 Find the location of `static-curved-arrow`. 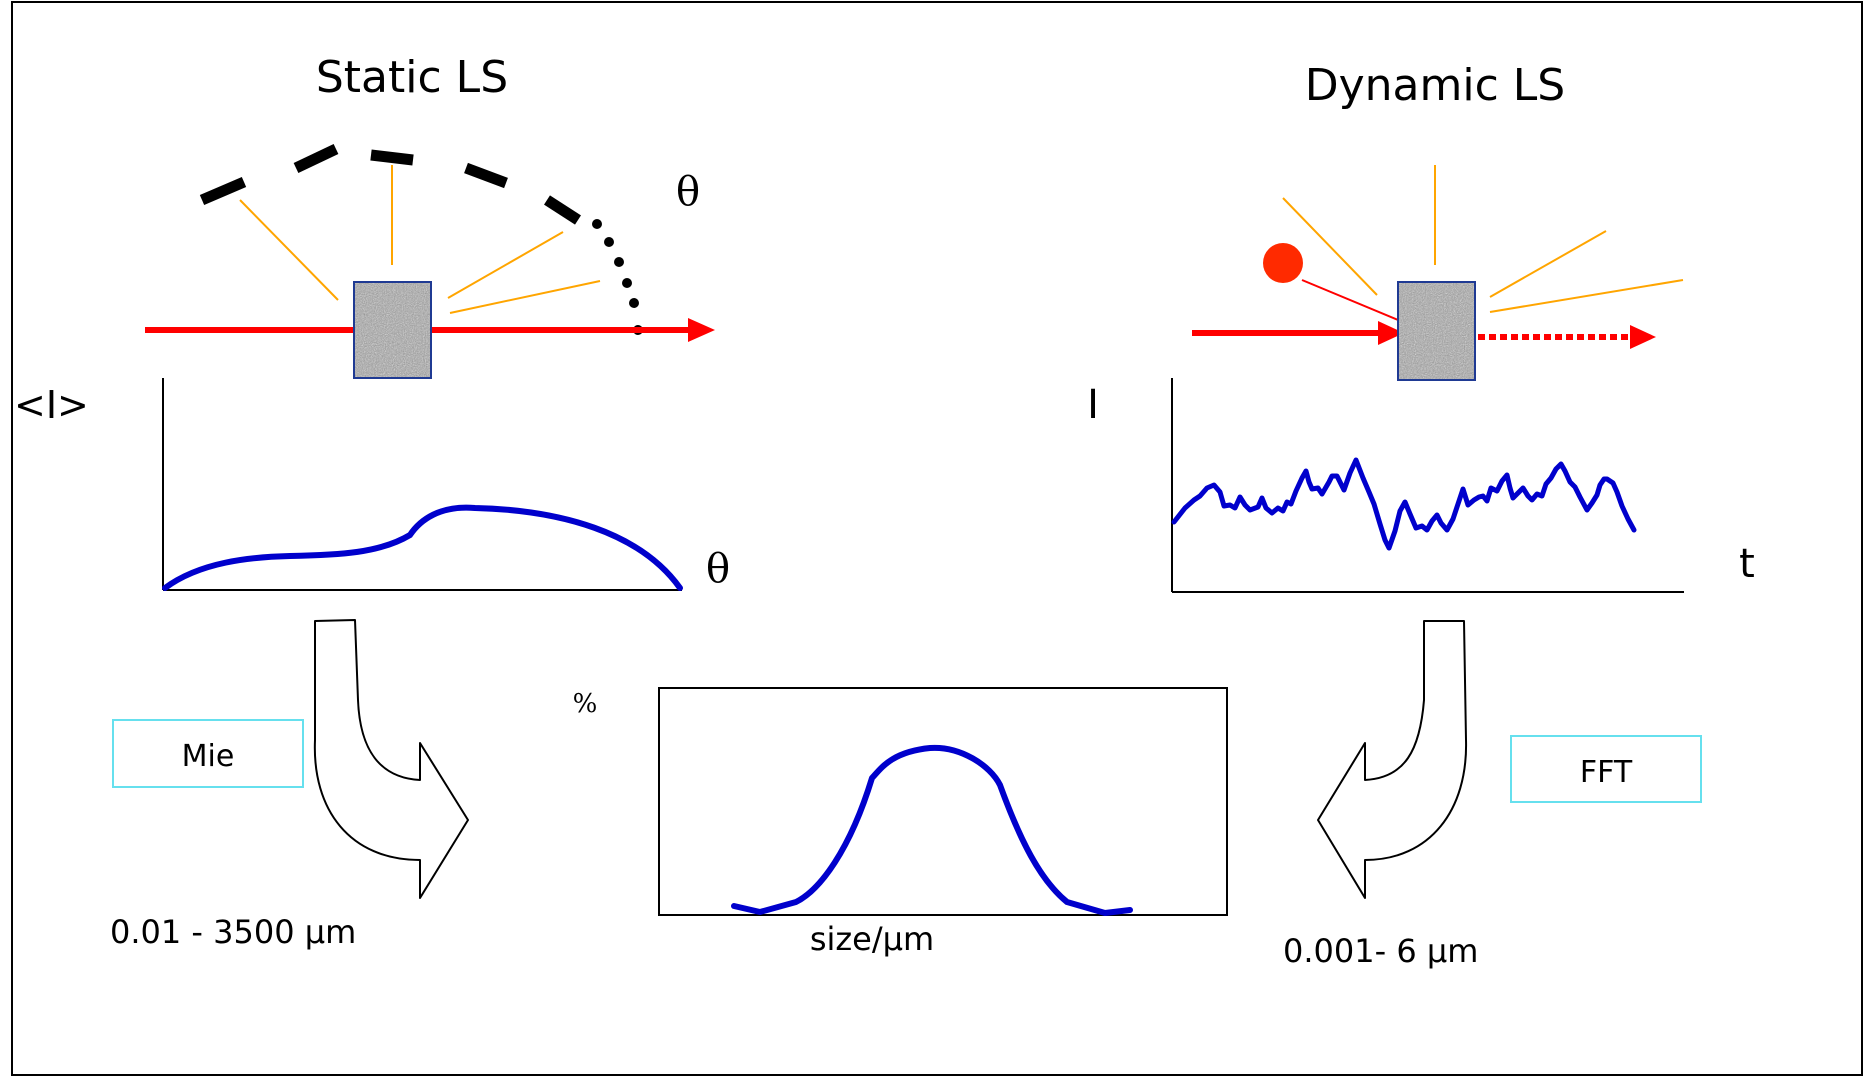

static-curved-arrow is located at coordinates (391, 759).